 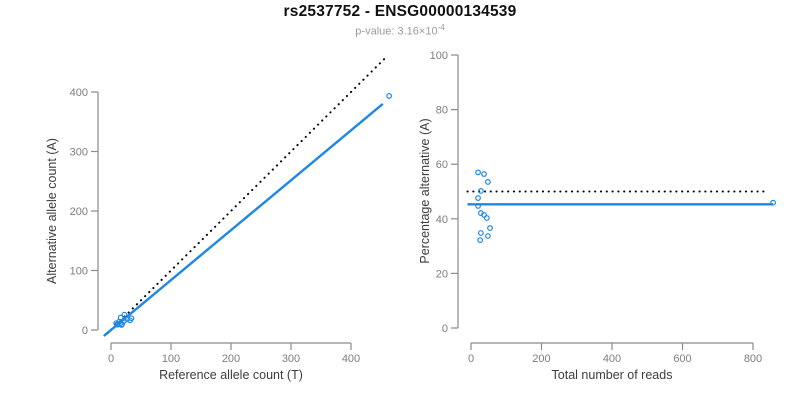 What do you see at coordinates (231, 375) in the screenshot?
I see `left-x-axis-title: Reference allele count (T)` at bounding box center [231, 375].